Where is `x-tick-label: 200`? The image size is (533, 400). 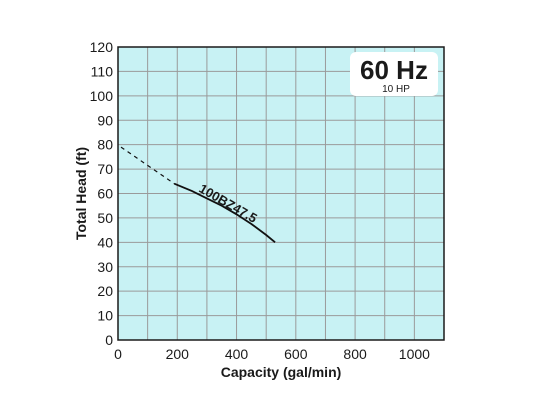 x-tick-label: 200 is located at coordinates (178, 354).